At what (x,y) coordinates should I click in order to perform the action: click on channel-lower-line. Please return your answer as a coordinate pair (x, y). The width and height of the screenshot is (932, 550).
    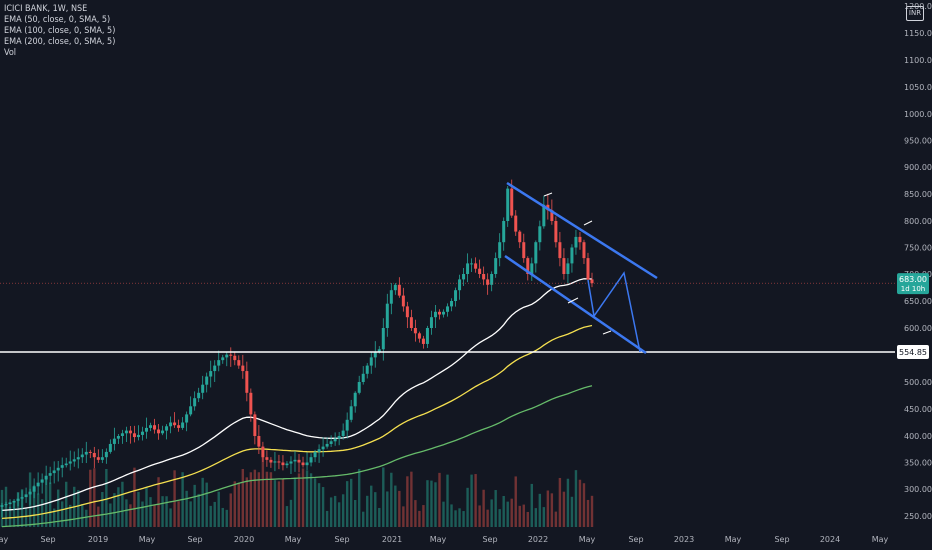
    Looking at the image, I should click on (575, 304).